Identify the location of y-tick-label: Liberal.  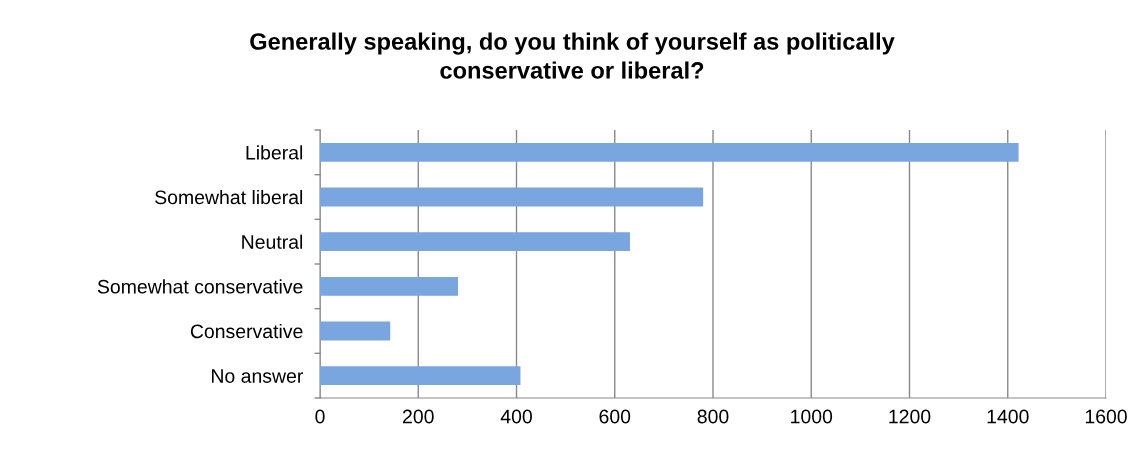
(274, 152).